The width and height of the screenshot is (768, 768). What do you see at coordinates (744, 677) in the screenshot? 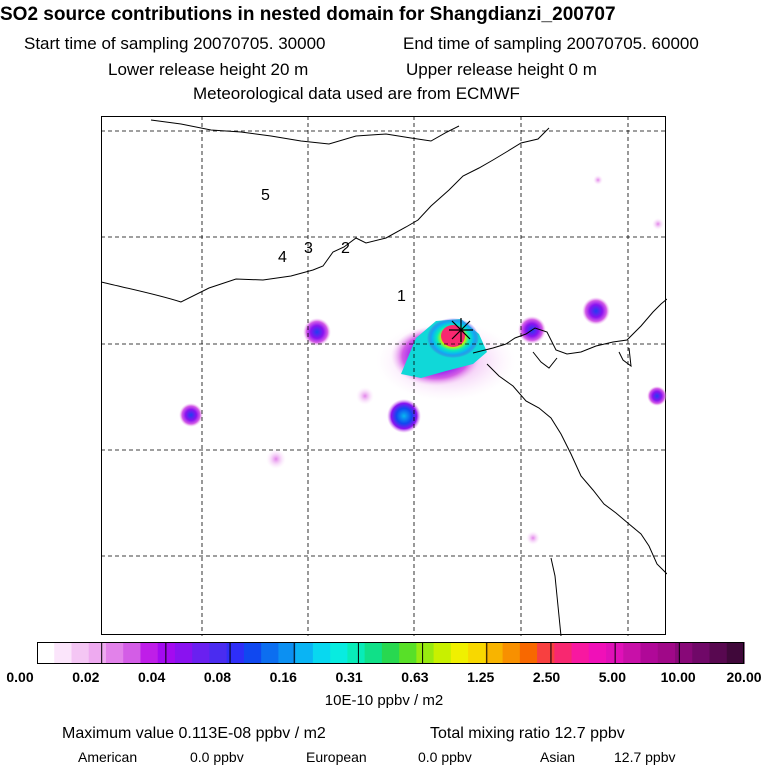
I see `color-bar-tick-label: 20.00` at bounding box center [744, 677].